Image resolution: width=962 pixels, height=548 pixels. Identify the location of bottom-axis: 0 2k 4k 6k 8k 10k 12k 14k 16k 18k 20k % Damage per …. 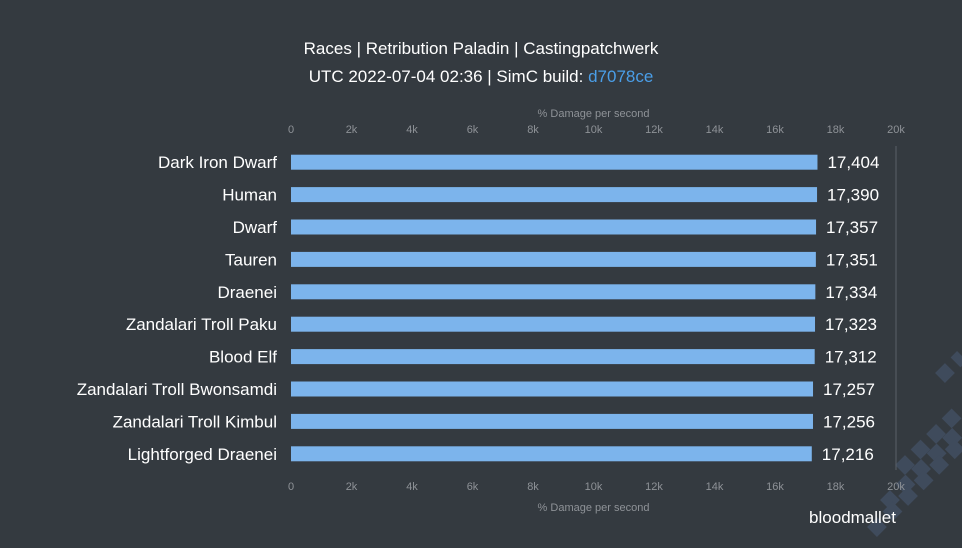
(596, 497).